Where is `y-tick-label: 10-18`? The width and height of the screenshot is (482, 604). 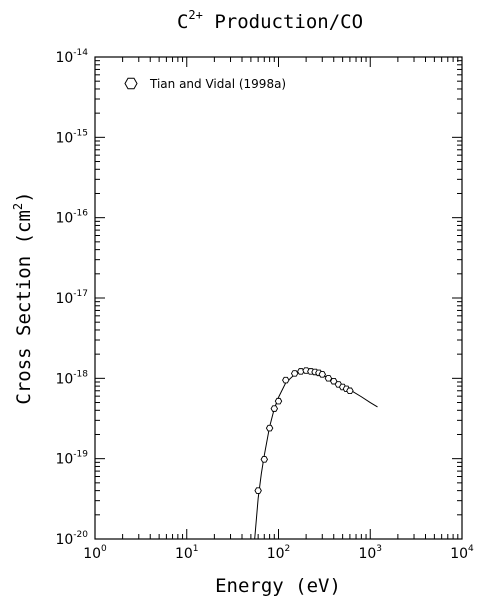 y-tick-label: 10-18 is located at coordinates (71, 378).